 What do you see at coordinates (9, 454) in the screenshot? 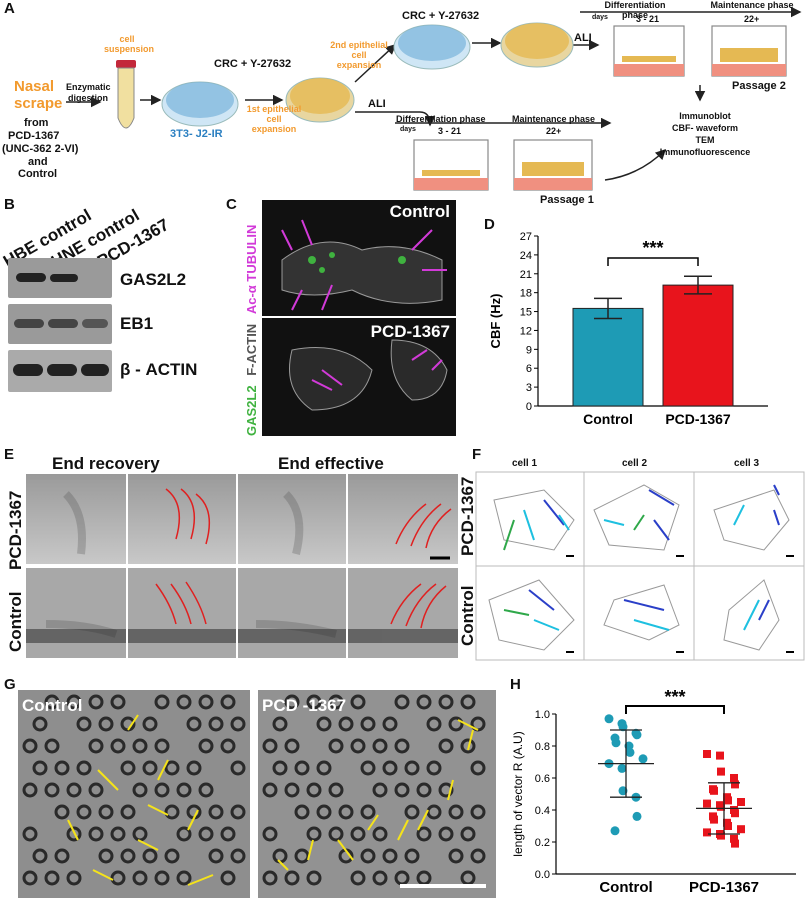
I see `panel-label-e: E` at bounding box center [9, 454].